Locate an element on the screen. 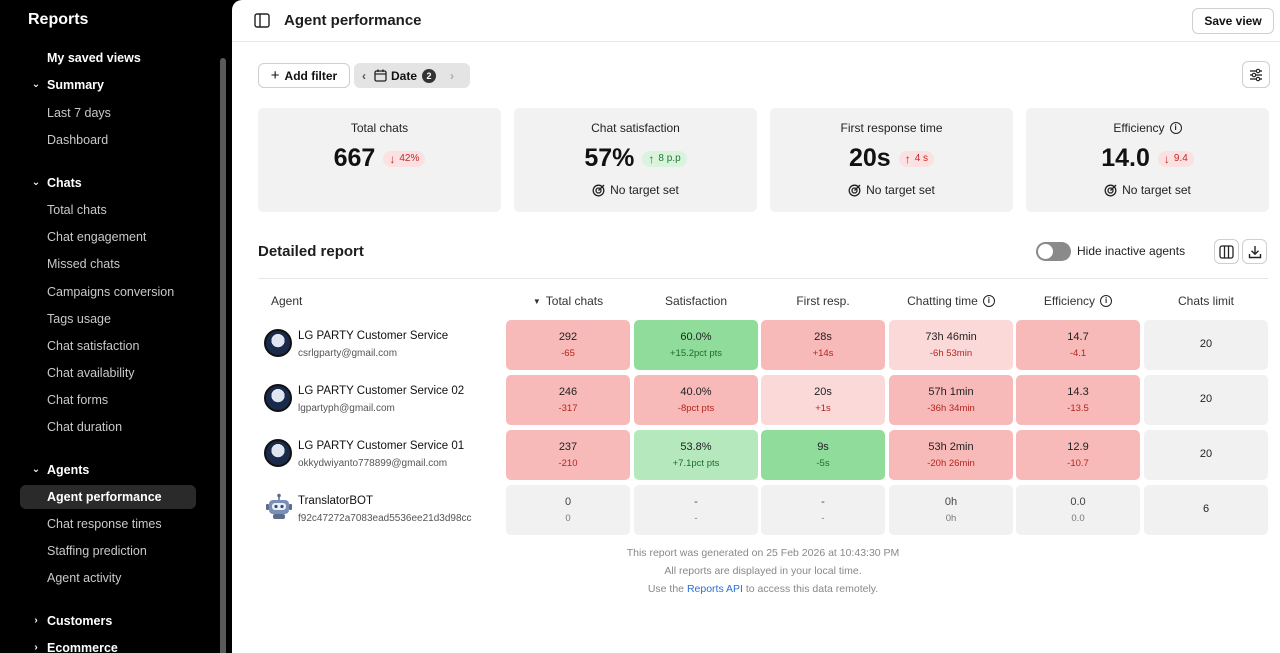  sidebar-item-chat-response-times: Chat response times is located at coordinates (104, 524).